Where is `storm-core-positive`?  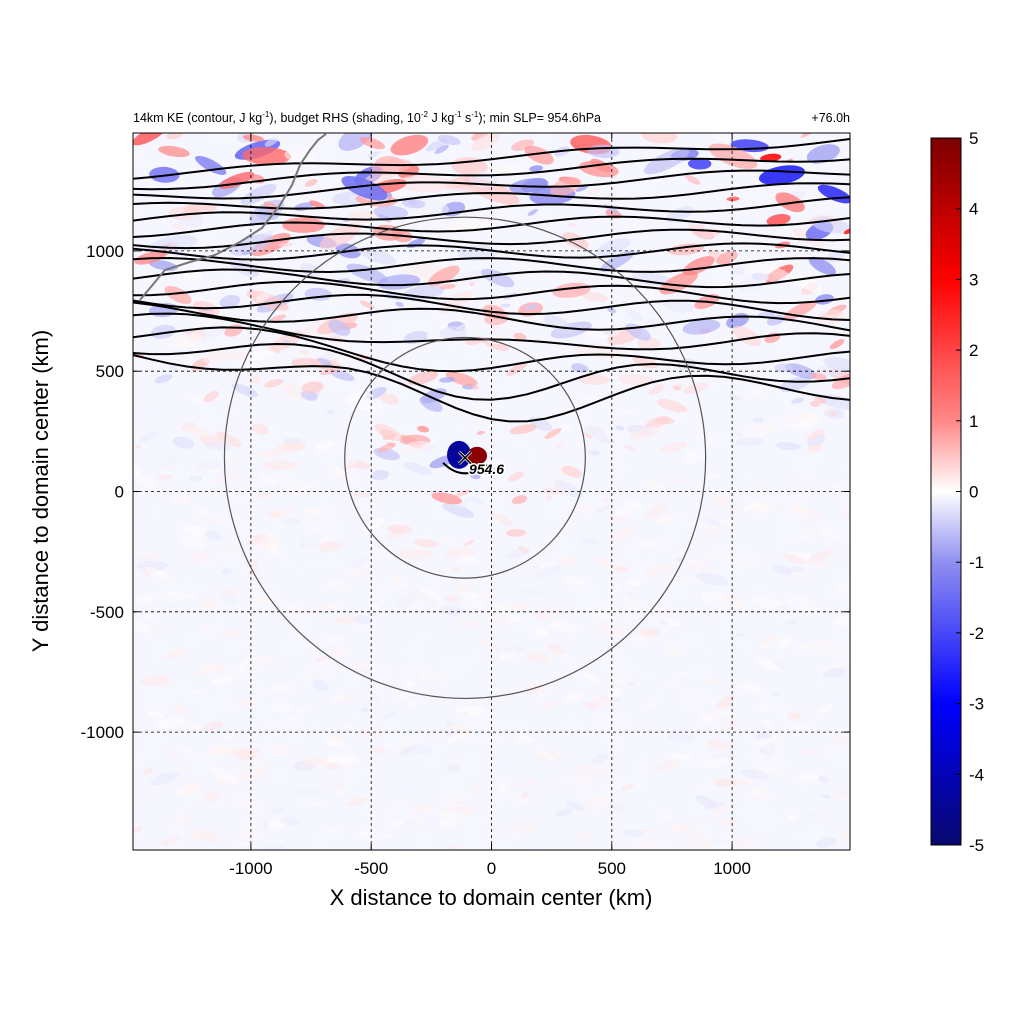 storm-core-positive is located at coordinates (477, 455).